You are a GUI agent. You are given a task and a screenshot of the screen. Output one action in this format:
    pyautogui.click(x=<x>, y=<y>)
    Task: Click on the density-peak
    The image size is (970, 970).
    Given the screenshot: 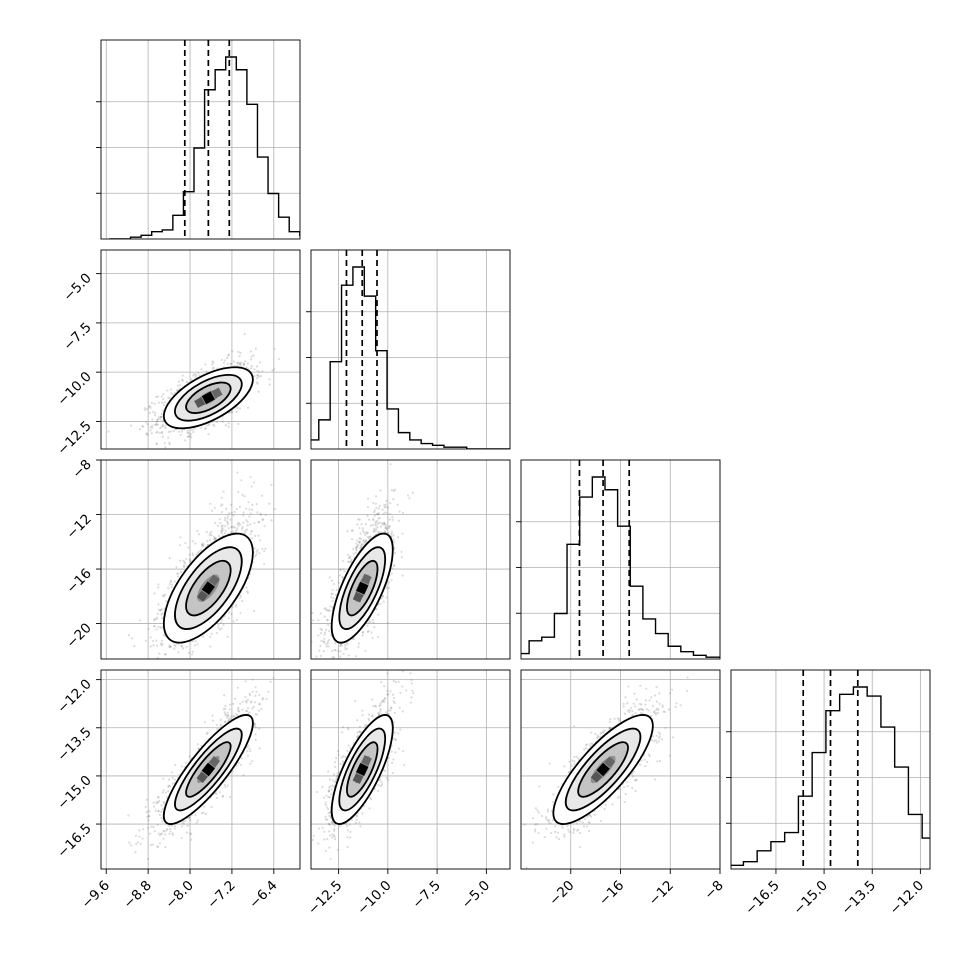 What is the action you would take?
    pyautogui.click(x=208, y=588)
    